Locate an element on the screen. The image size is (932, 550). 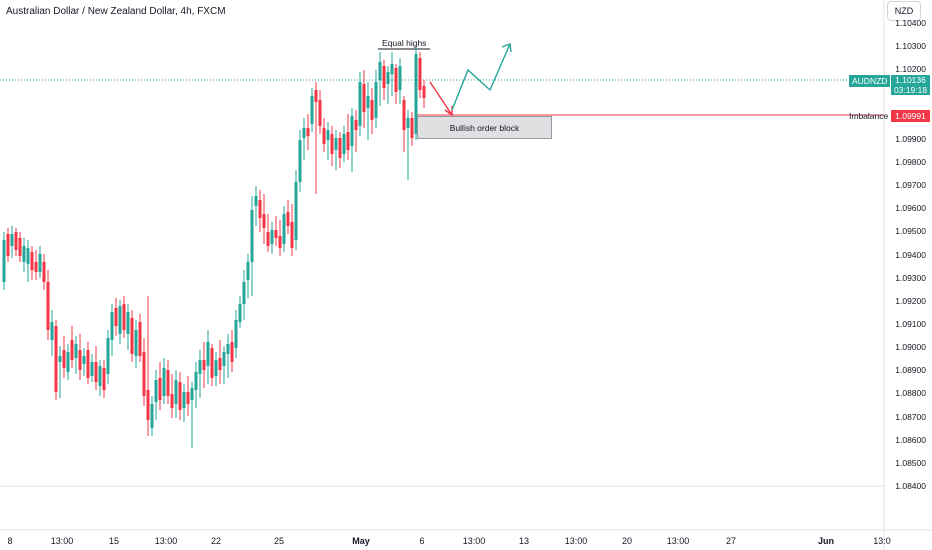
price-axis-label: 1.09700 is located at coordinates (910, 185).